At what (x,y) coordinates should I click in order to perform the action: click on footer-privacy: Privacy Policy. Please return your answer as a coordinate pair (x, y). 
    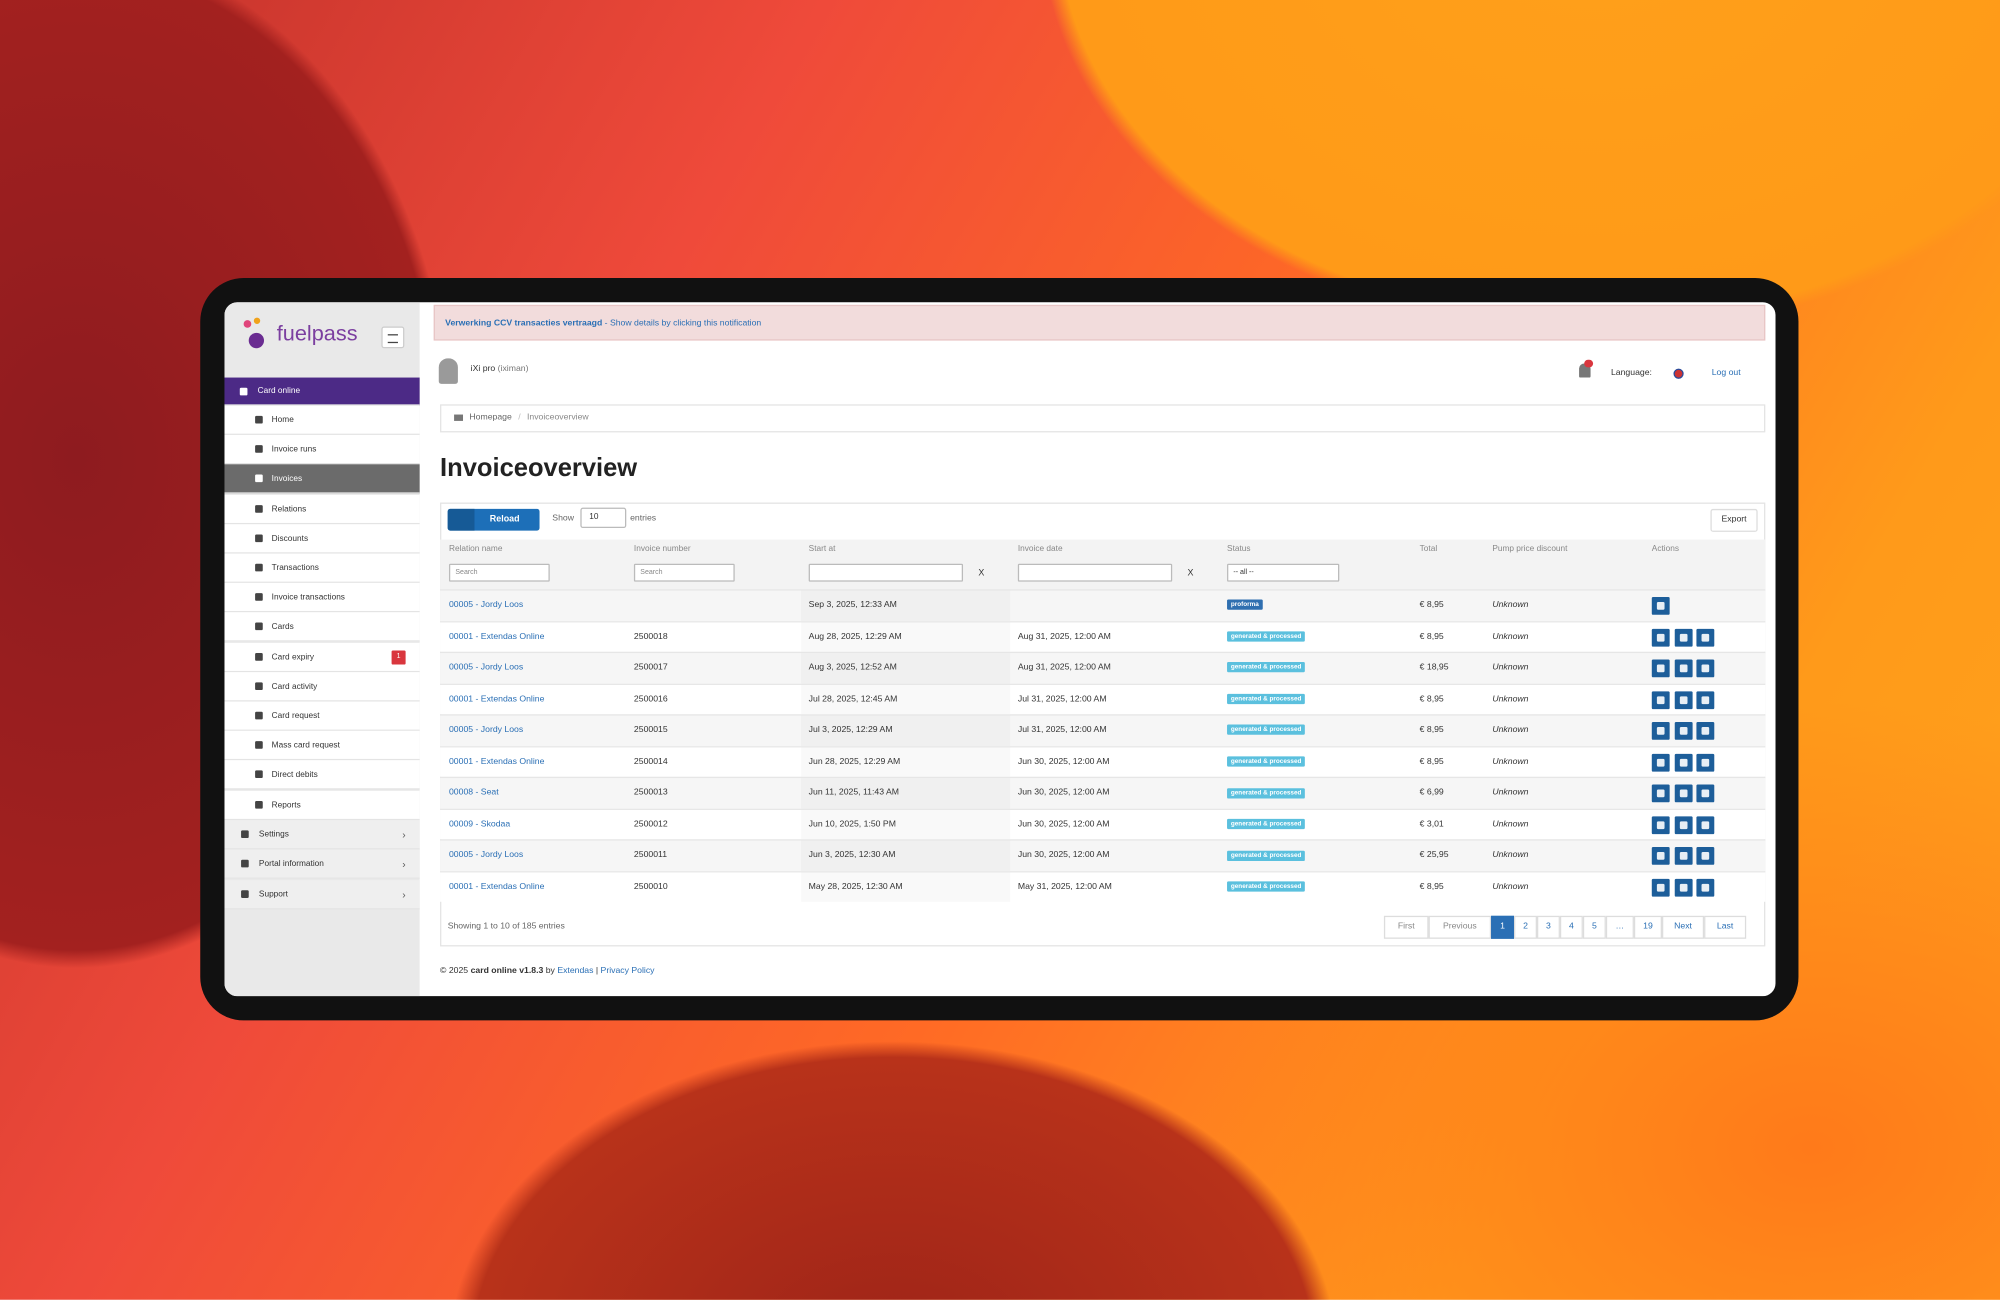
    Looking at the image, I should click on (627, 971).